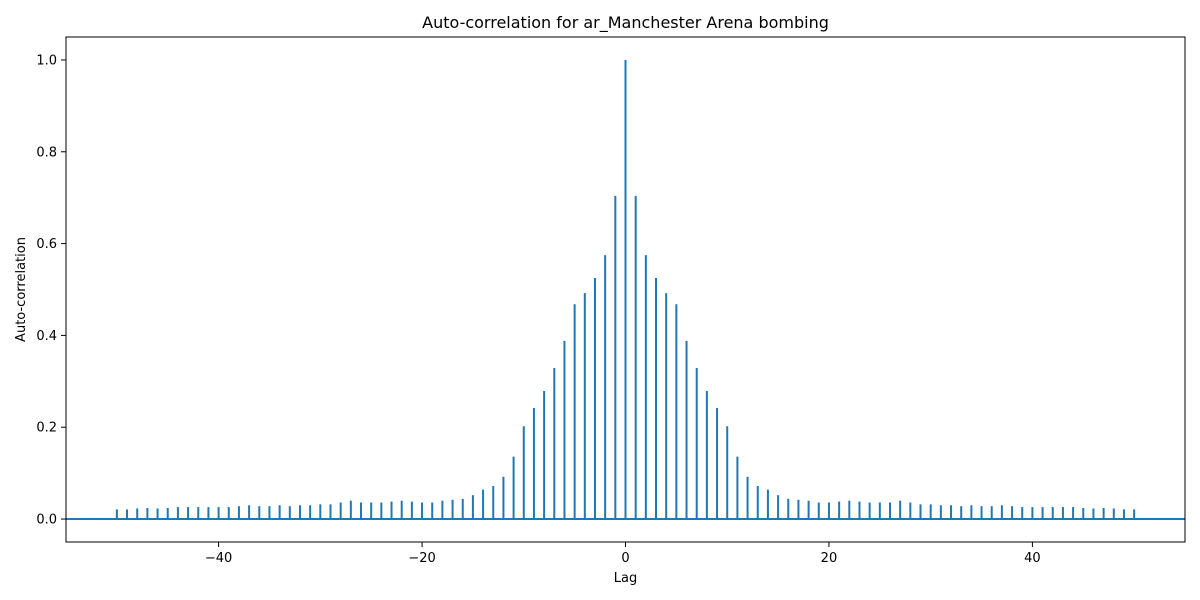  I want to click on y-tick-label: 0.0, so click(46, 520).